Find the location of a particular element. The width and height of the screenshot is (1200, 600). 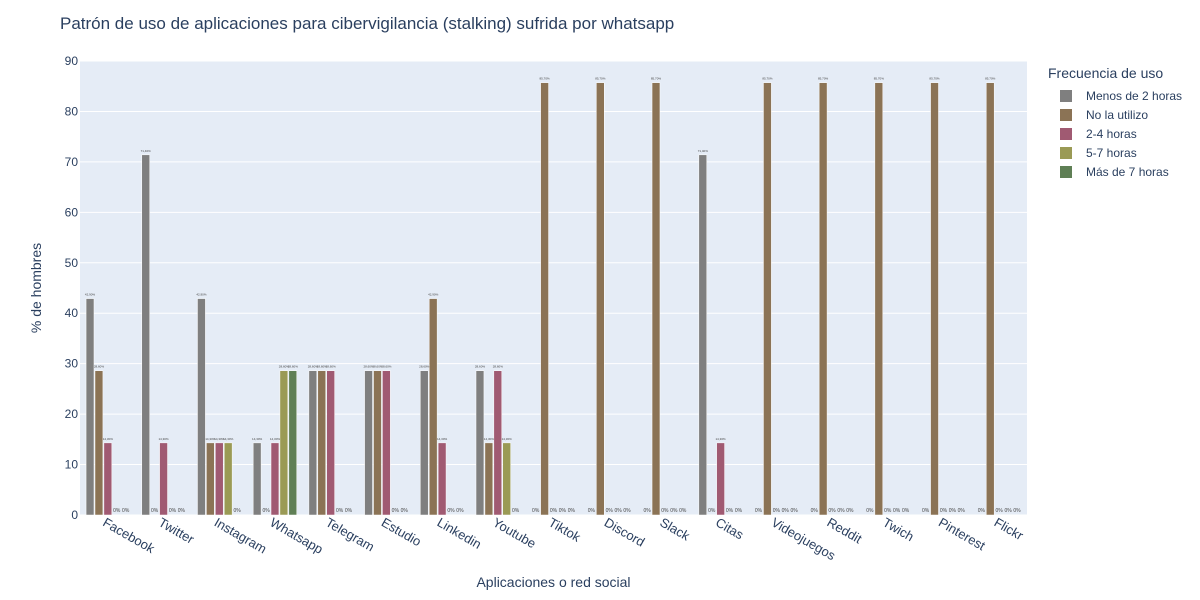

legend-swatch is located at coordinates (1066, 133).